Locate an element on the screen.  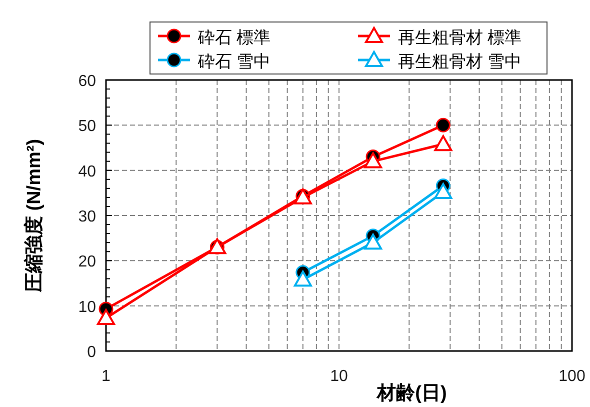
y-tick-label: 20 is located at coordinates (87, 262).